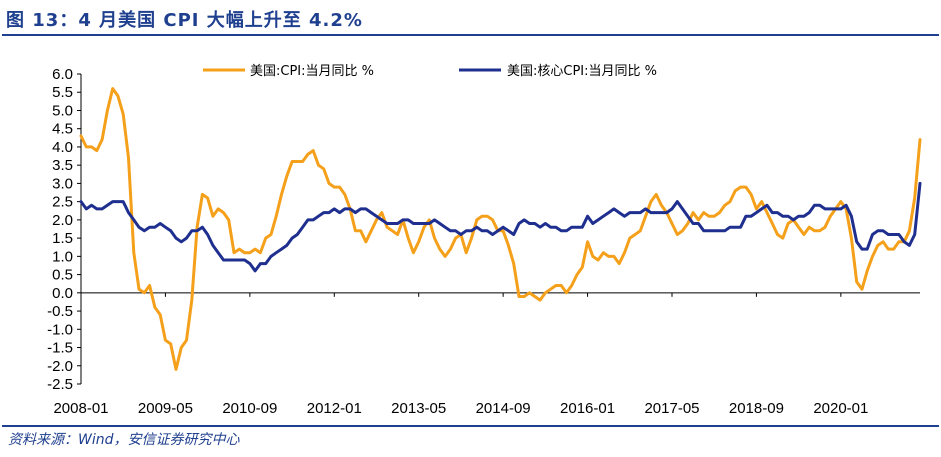 The height and width of the screenshot is (457, 941). I want to click on footer-divider, so click(470, 426).